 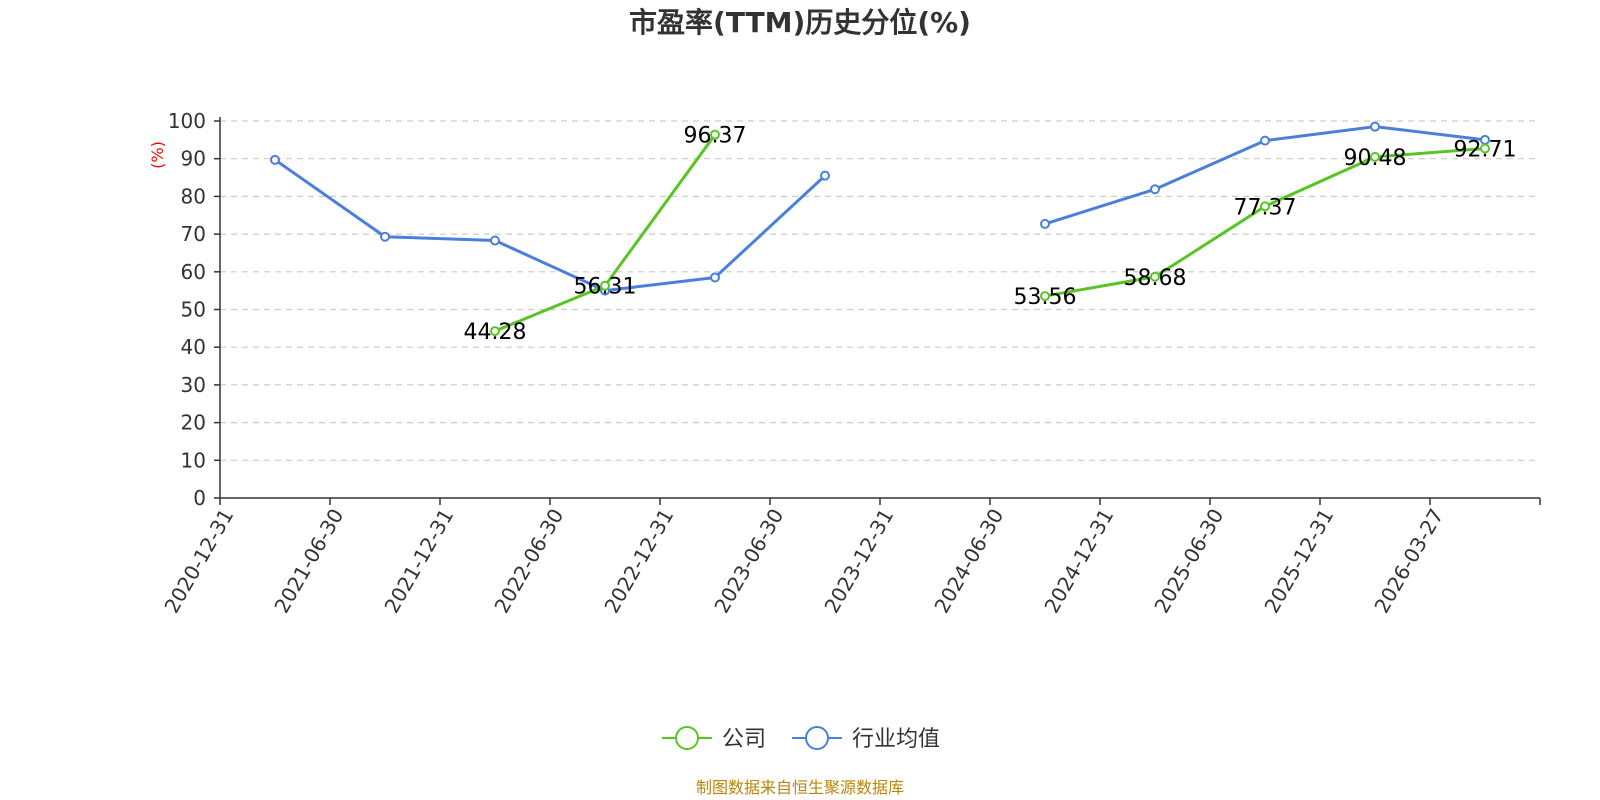 I want to click on x-tick-label-2024-06-30: 2024-06-30, so click(x=968, y=561).